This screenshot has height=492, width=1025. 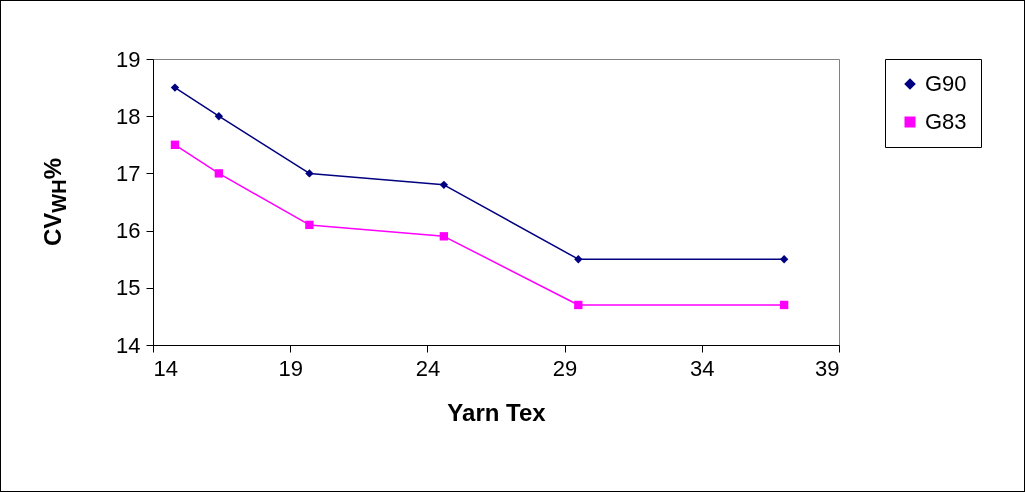 I want to click on y-tick-label: 17, so click(x=128, y=173).